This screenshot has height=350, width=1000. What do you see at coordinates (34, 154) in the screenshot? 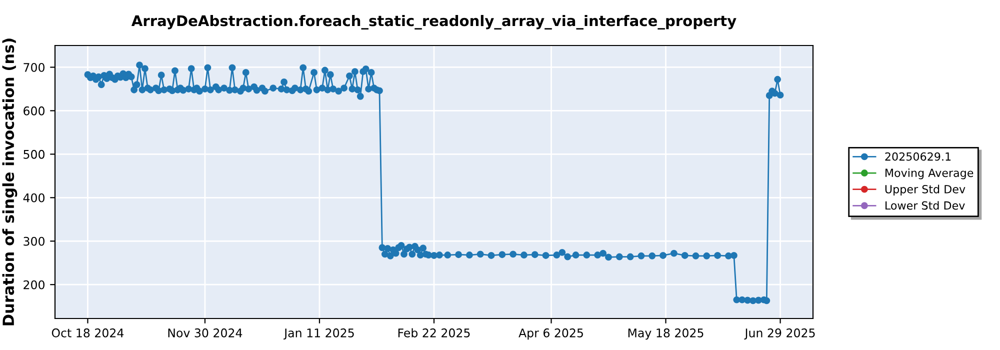
I see `y-tick-label: 500` at bounding box center [34, 154].